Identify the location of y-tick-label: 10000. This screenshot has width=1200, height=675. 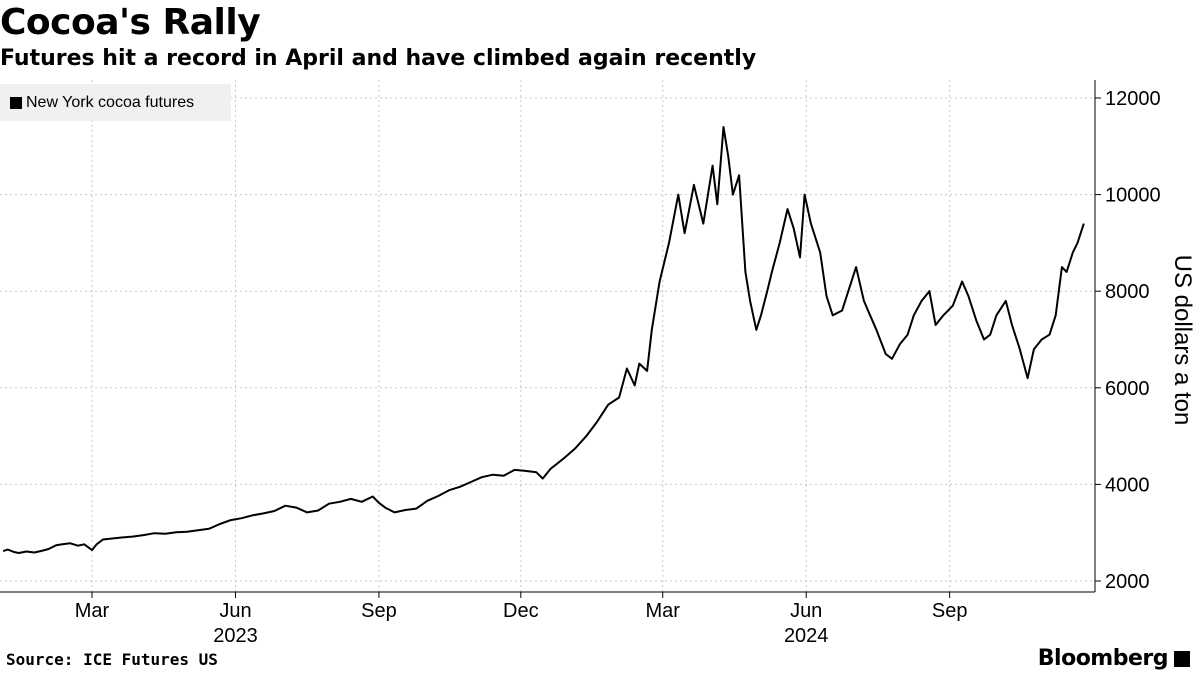
(1133, 196).